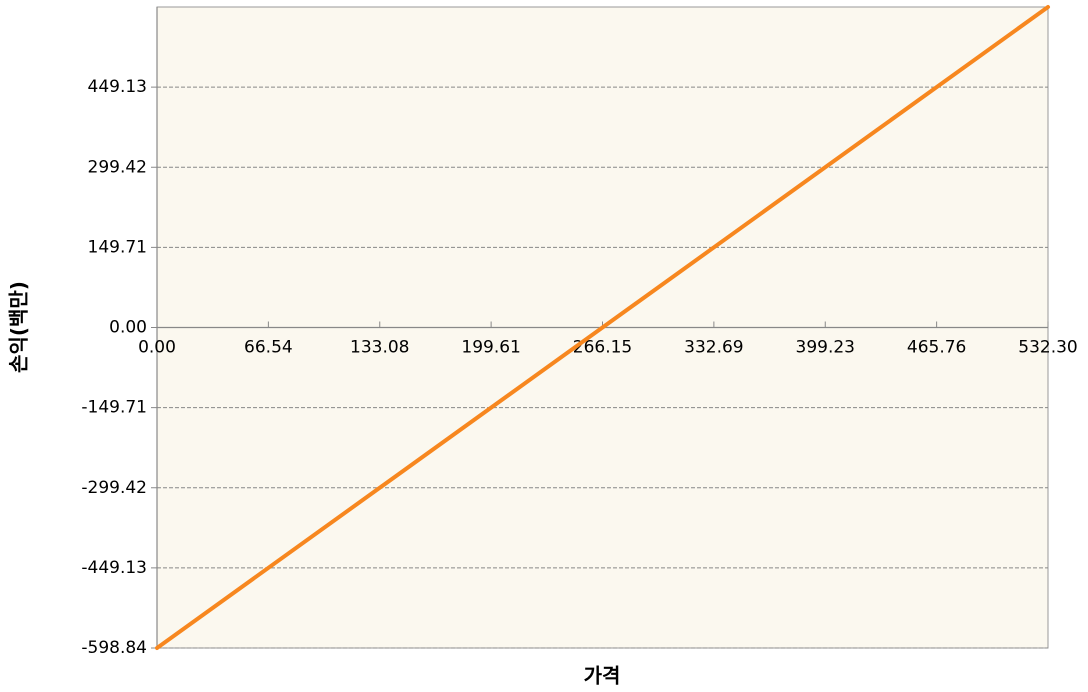  I want to click on x-tick-label: 133.08, so click(379, 348).